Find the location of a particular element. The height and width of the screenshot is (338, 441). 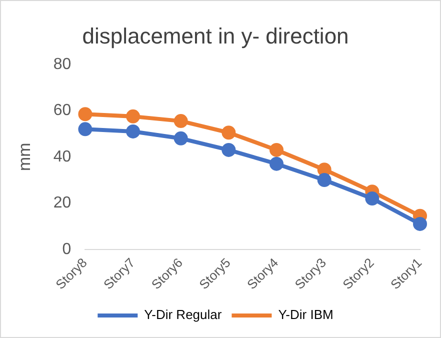

chart-title: displacement in y- direction is located at coordinates (215, 35).